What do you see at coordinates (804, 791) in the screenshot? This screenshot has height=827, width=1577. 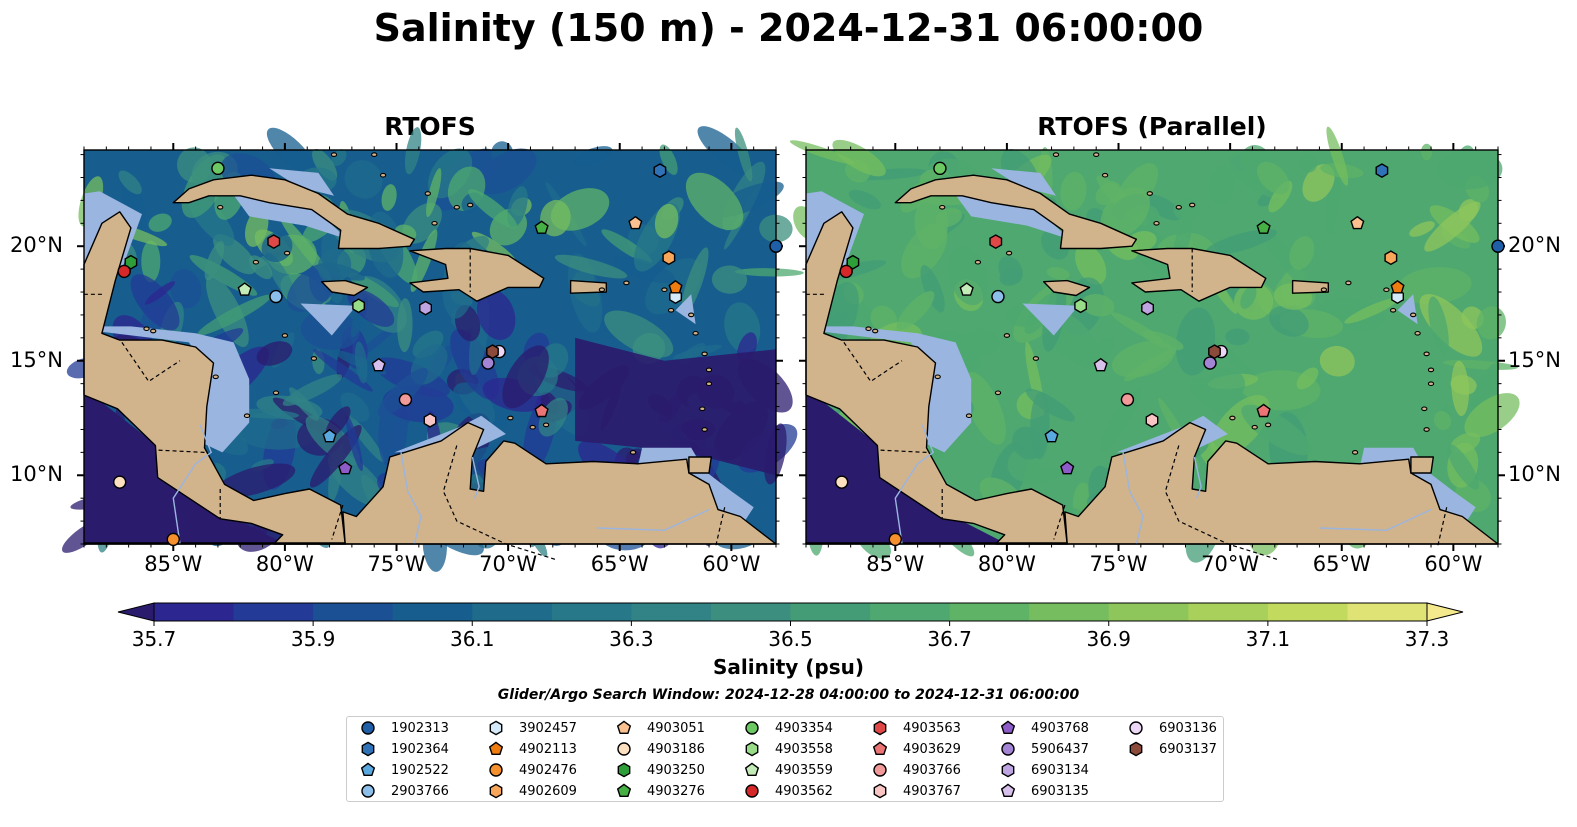 I see `legend-label: 4903562` at bounding box center [804, 791].